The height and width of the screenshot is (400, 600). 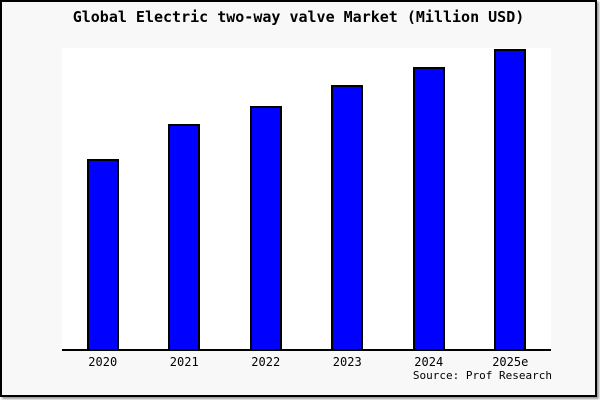 What do you see at coordinates (428, 207) in the screenshot?
I see `bar-2024` at bounding box center [428, 207].